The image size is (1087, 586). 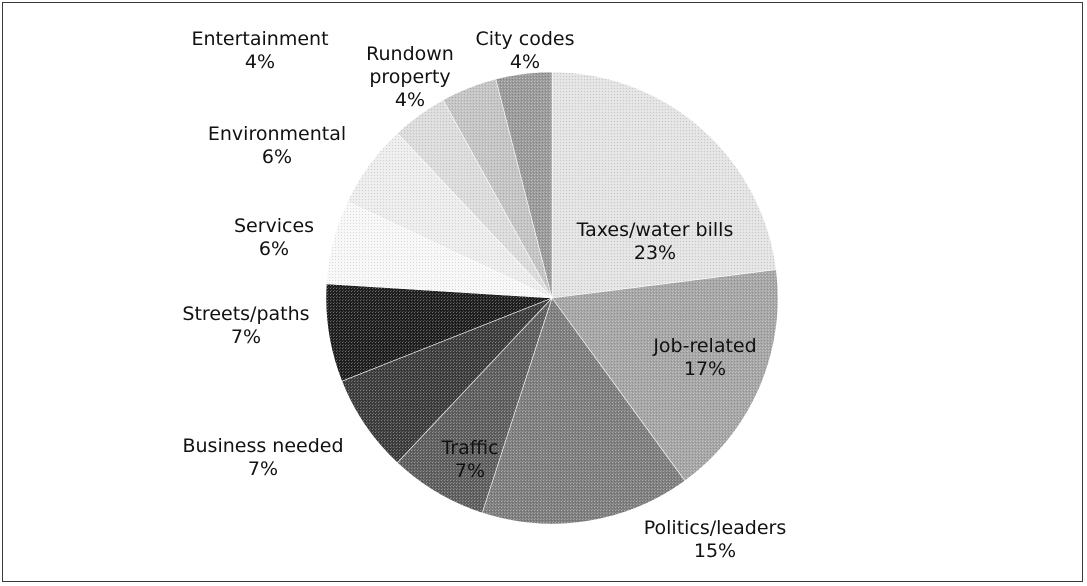 What do you see at coordinates (245, 314) in the screenshot?
I see `slice-label-line: Streets/paths` at bounding box center [245, 314].